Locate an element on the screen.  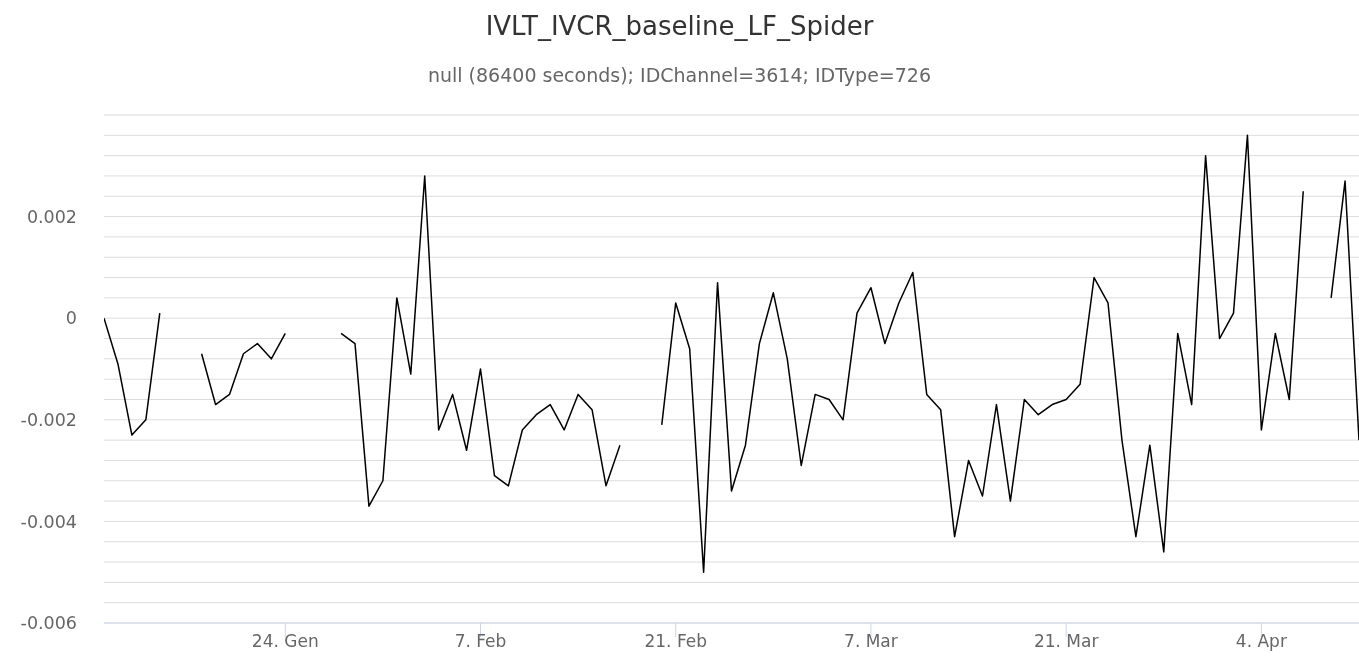
y-tick-label: -0.002 is located at coordinates (48, 419).